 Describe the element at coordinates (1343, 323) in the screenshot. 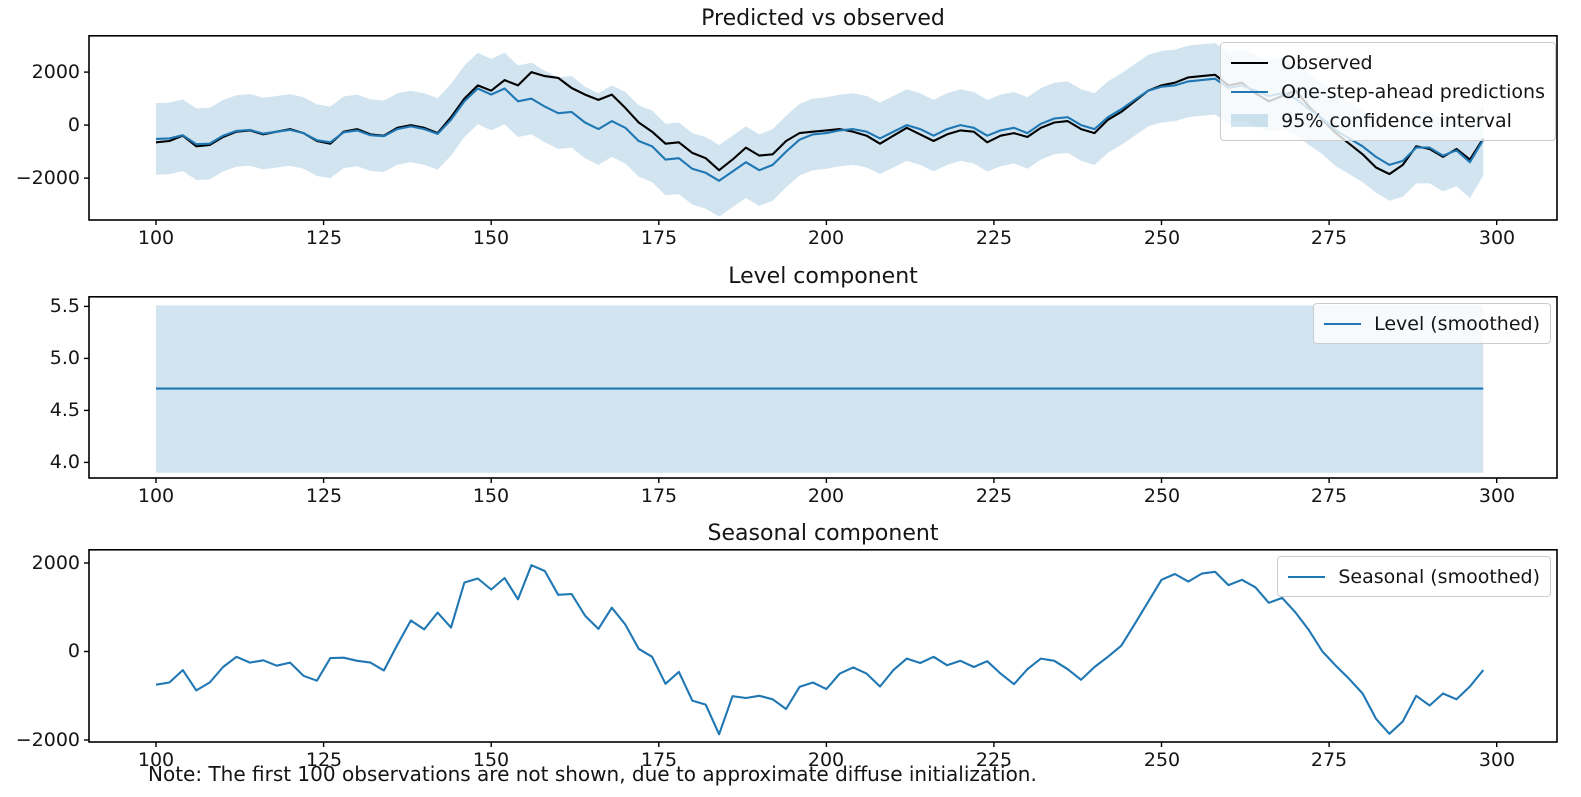

I see `level-line-sample-icon` at that location.